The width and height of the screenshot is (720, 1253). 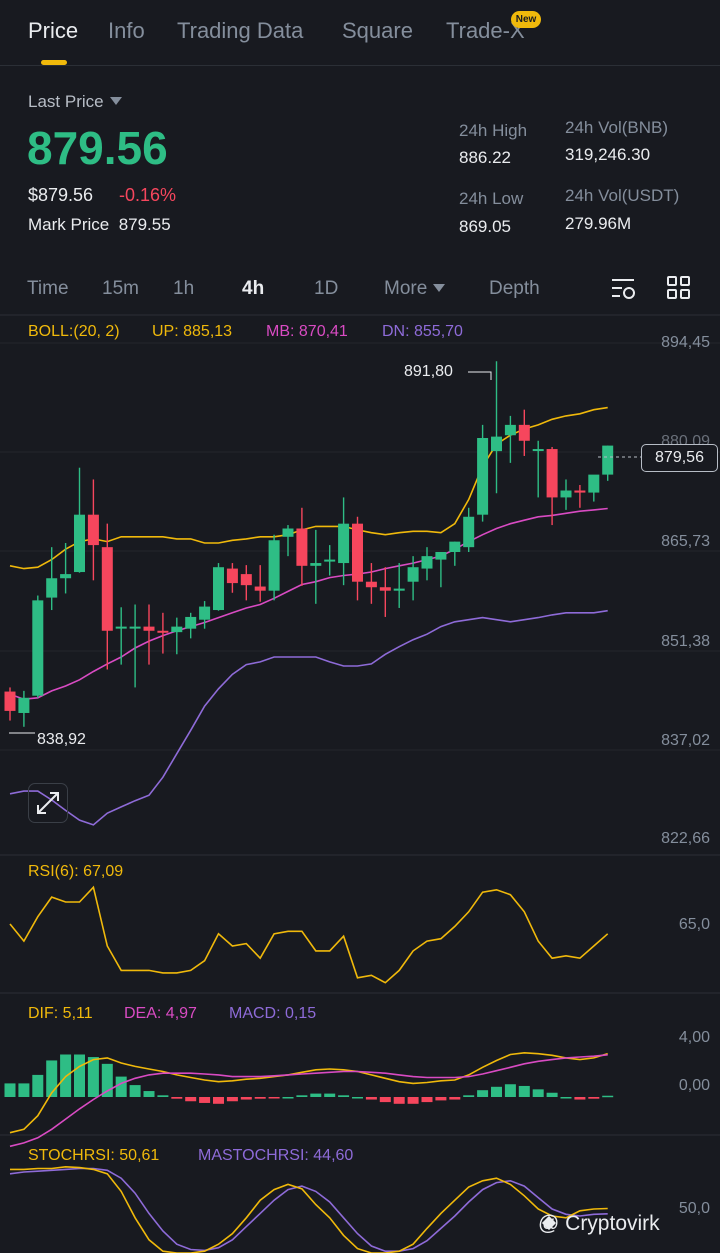 What do you see at coordinates (184, 288) in the screenshot?
I see `timeframe-1h: 1h` at bounding box center [184, 288].